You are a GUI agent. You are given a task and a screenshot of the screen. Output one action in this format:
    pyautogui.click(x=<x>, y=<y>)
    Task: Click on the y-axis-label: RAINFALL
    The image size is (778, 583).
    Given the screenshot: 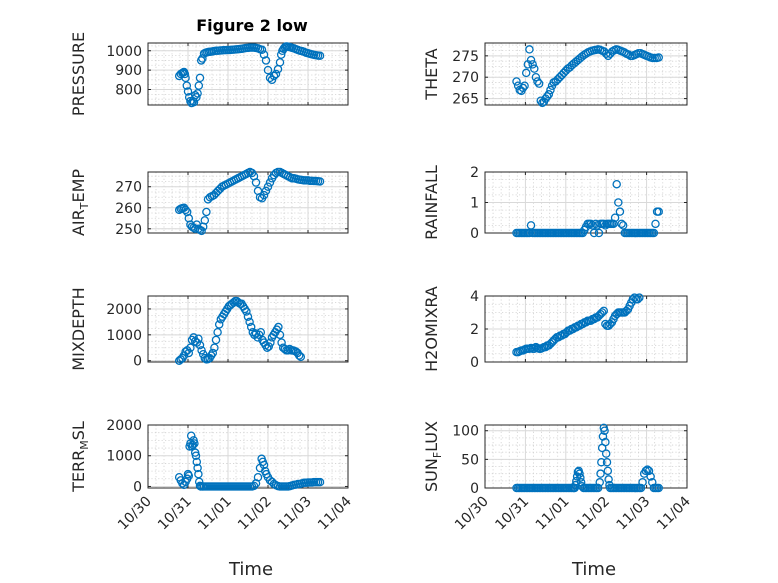 What is the action you would take?
    pyautogui.click(x=431, y=202)
    